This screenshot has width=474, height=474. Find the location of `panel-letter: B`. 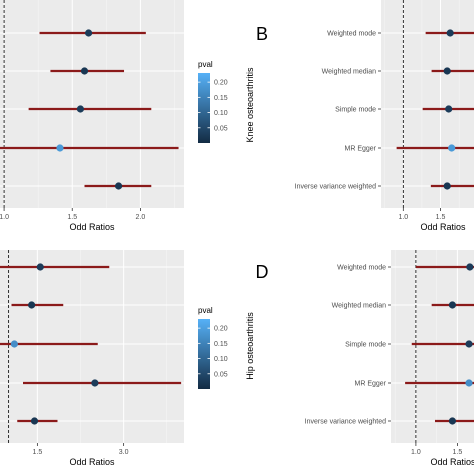

panel-letter: B is located at coordinates (262, 34).